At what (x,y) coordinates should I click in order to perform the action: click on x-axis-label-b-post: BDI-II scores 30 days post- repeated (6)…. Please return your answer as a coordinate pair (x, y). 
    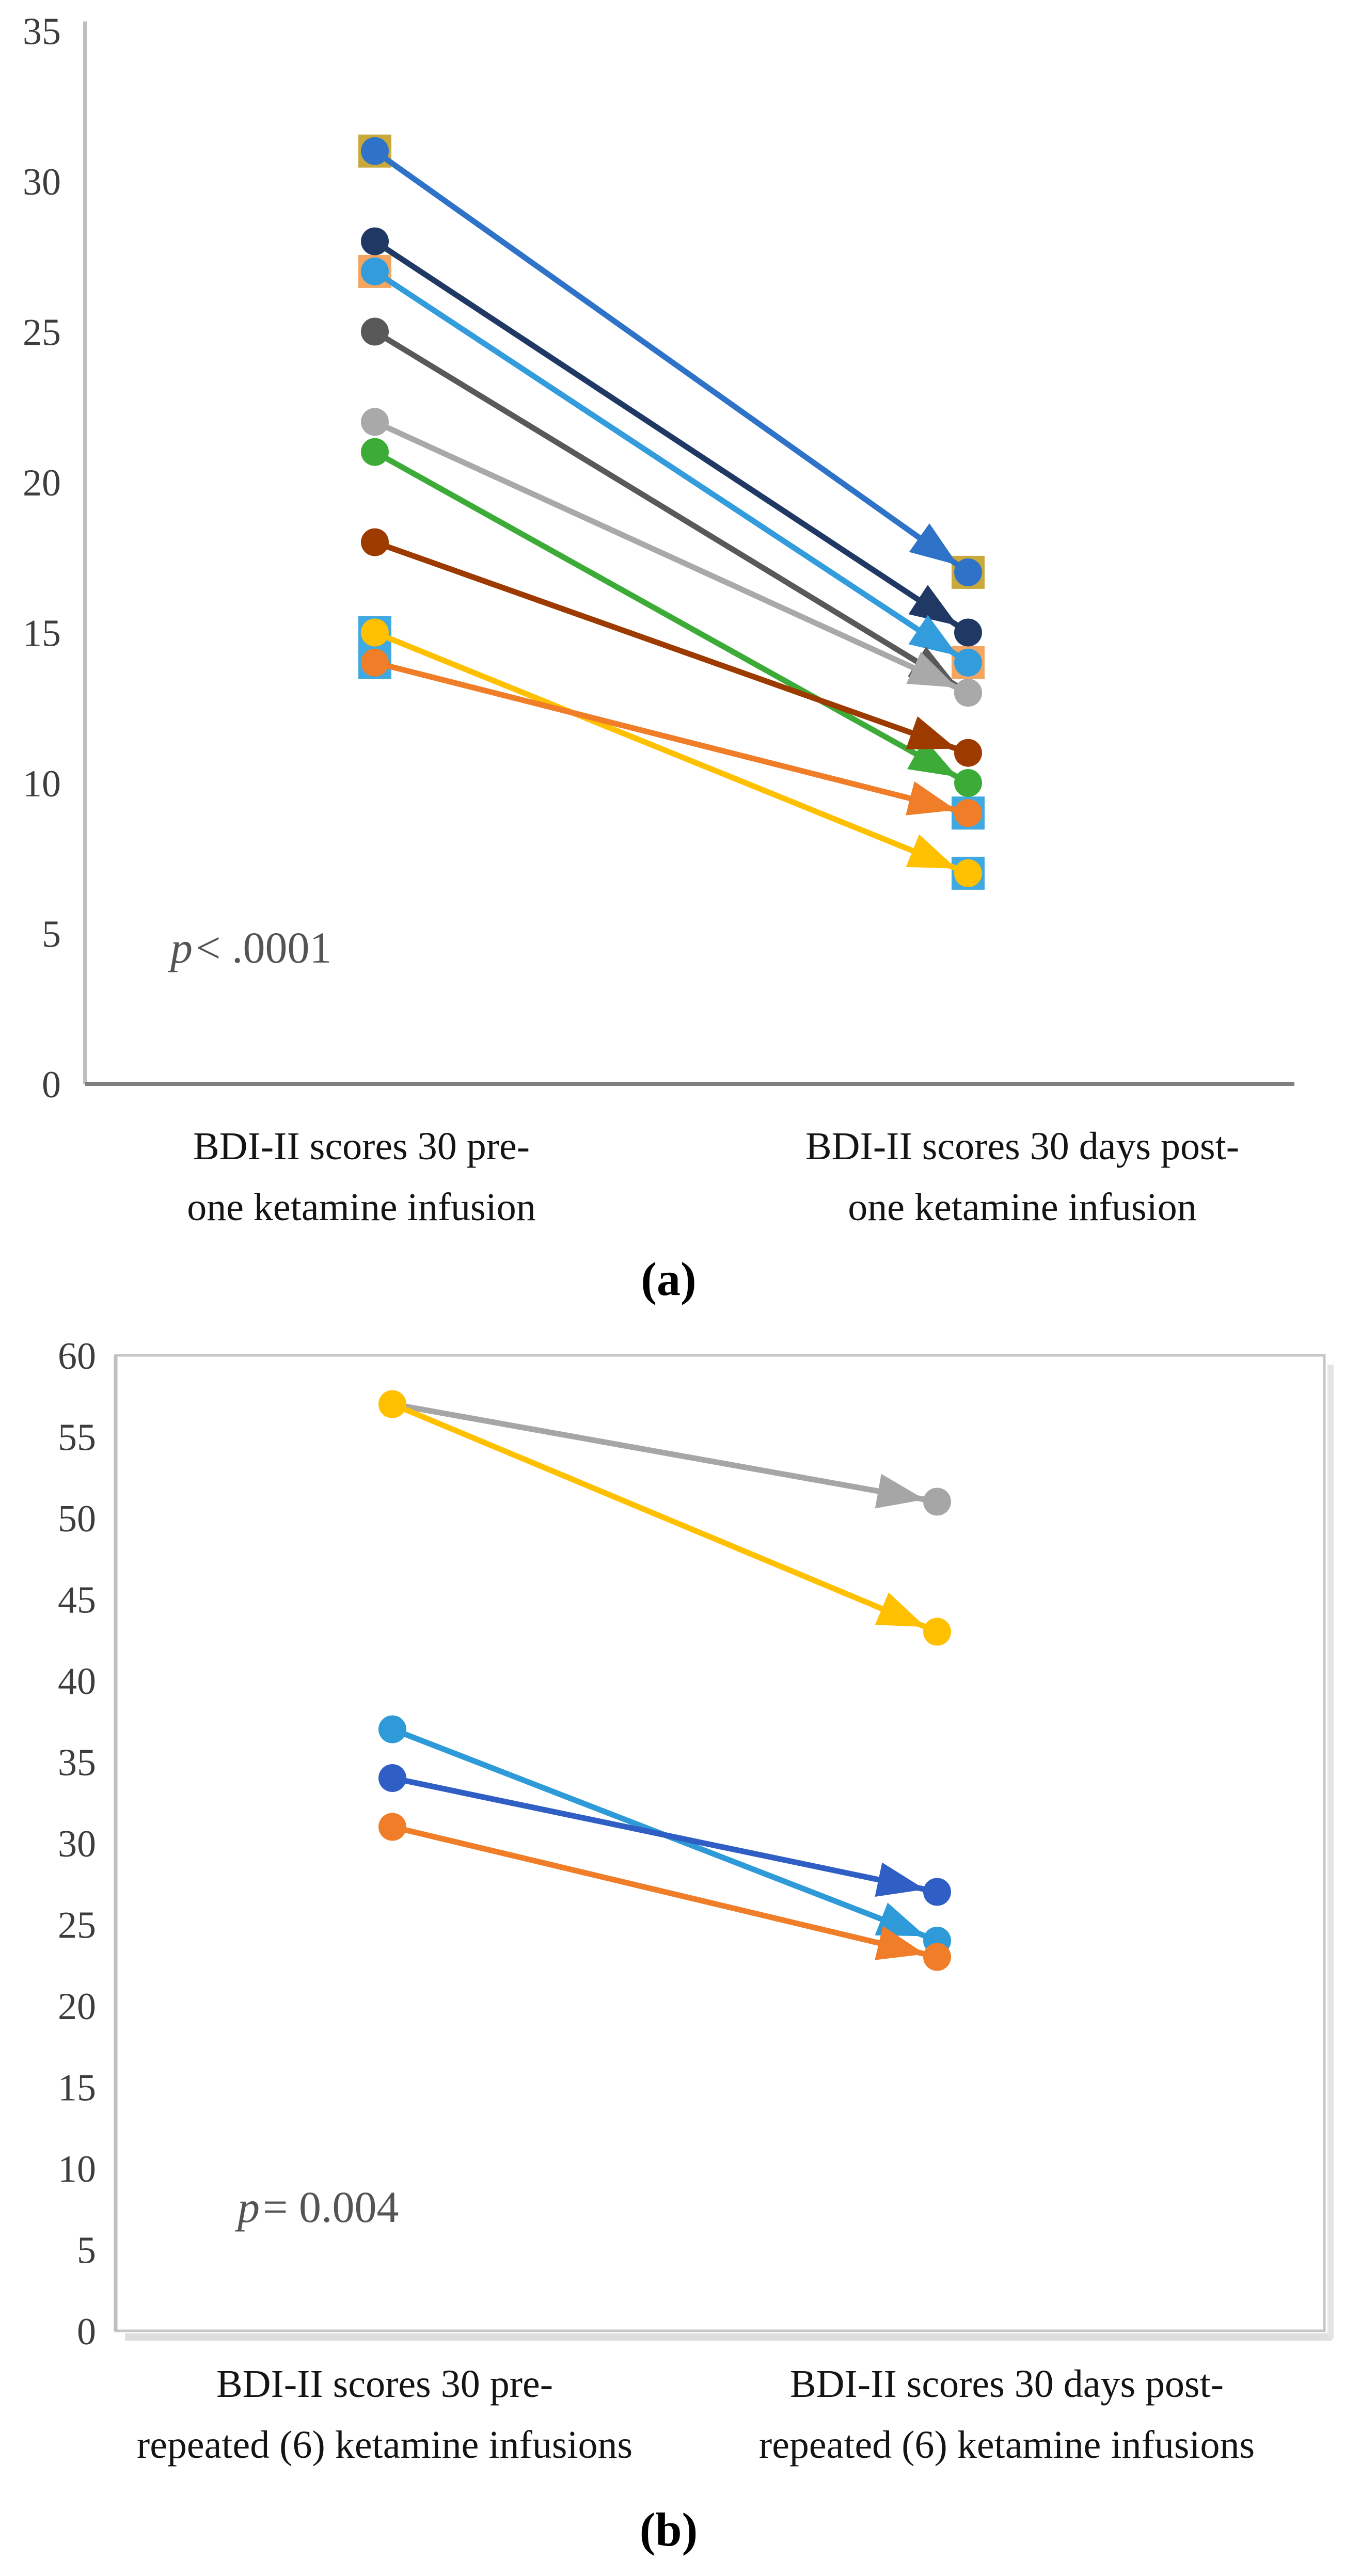
    Looking at the image, I should click on (1007, 2414).